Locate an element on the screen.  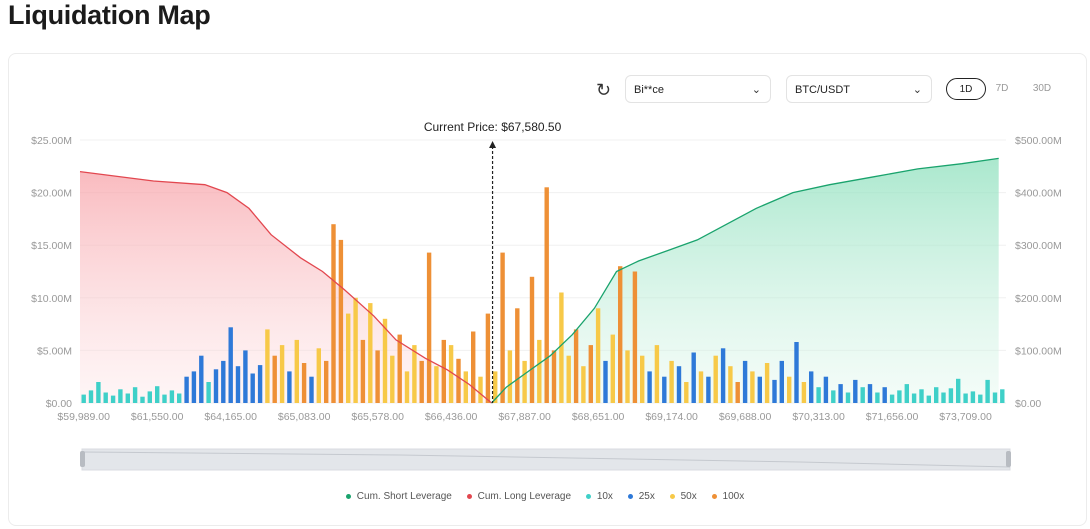
left-tick-label: $15.00M is located at coordinates (51, 246).